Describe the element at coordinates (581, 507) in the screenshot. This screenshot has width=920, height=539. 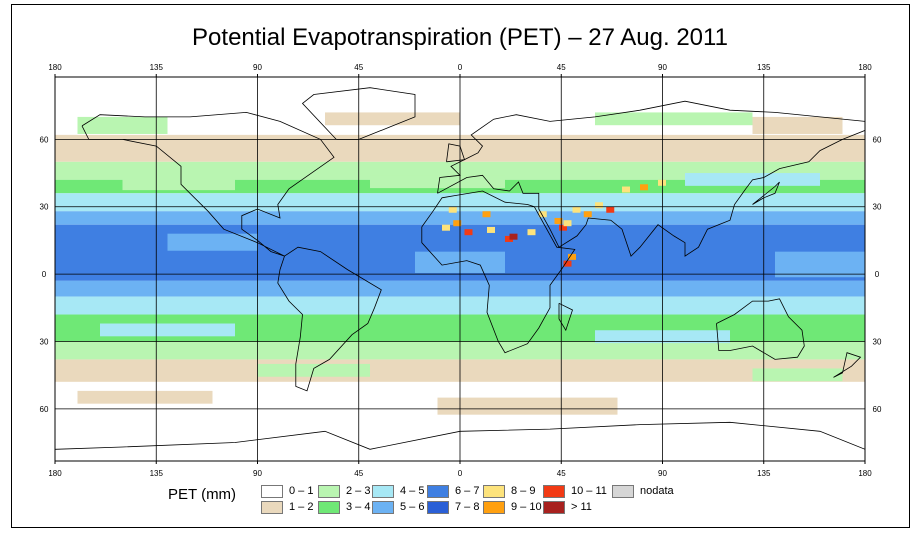
I see `legend-label: > 11` at that location.